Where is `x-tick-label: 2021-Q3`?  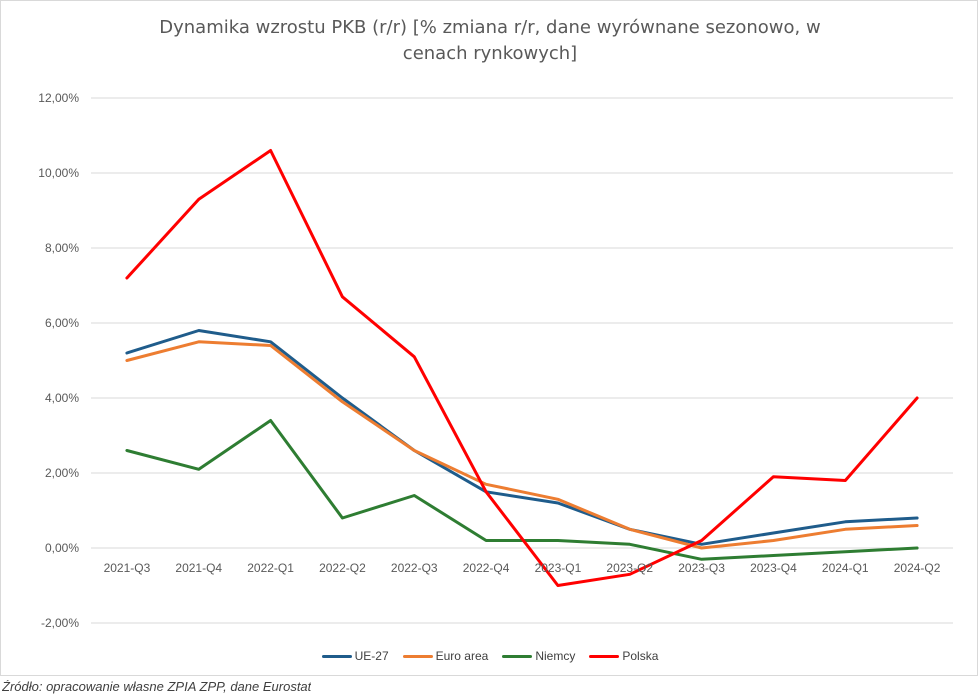 x-tick-label: 2021-Q3 is located at coordinates (127, 568).